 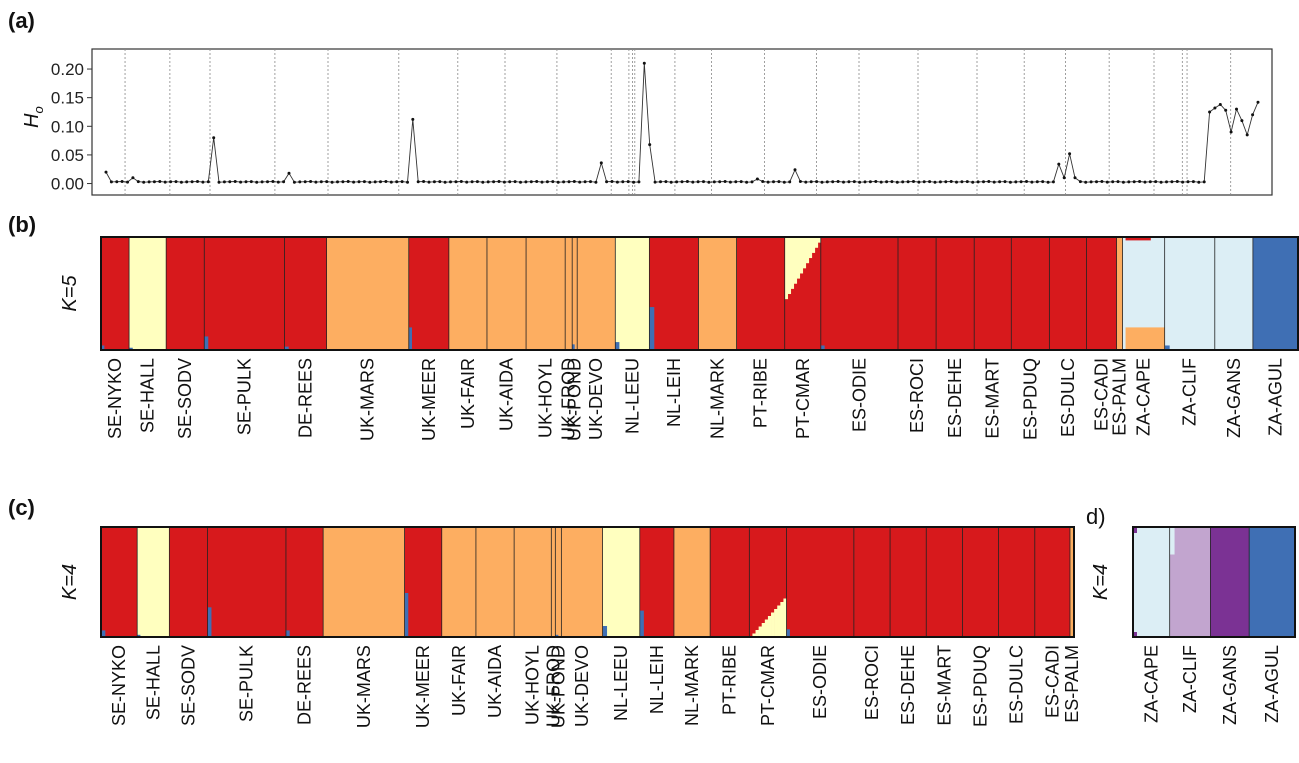 What do you see at coordinates (67, 98) in the screenshot?
I see `y-tick-label: 0.15` at bounding box center [67, 98].